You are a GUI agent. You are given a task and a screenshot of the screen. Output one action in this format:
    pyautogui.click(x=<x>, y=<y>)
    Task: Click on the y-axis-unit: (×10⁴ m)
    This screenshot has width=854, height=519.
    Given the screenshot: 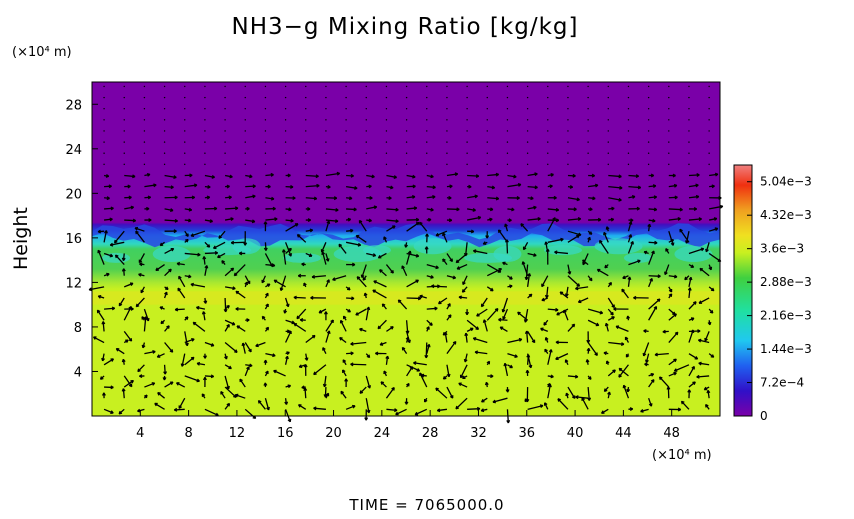 What is the action you would take?
    pyautogui.click(x=42, y=52)
    